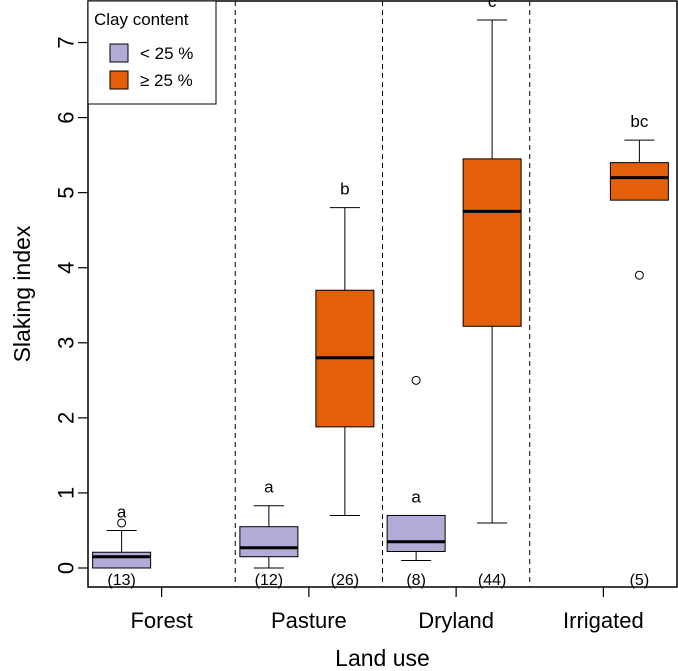  I want to click on y-tick-label: 4, so click(66, 268).